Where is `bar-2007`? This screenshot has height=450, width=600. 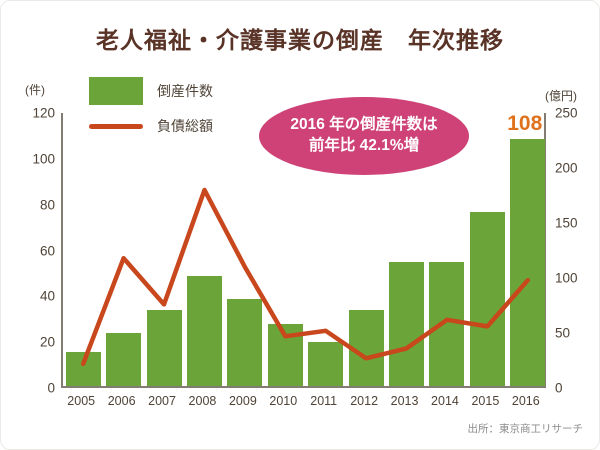
bar-2007 is located at coordinates (164, 348).